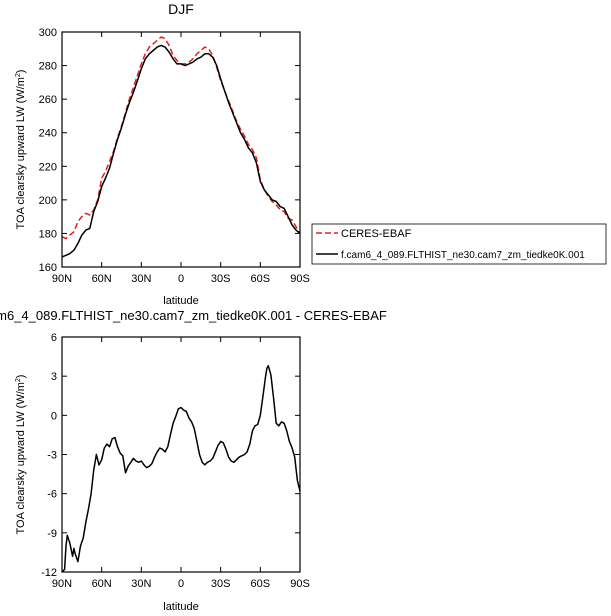  Describe the element at coordinates (221, 584) in the screenshot. I see `panel2-x-tick-label: 30S` at that location.